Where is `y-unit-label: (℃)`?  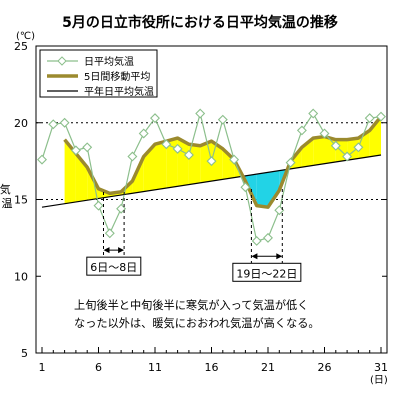
y-unit-label: (℃) is located at coordinates (25, 36).